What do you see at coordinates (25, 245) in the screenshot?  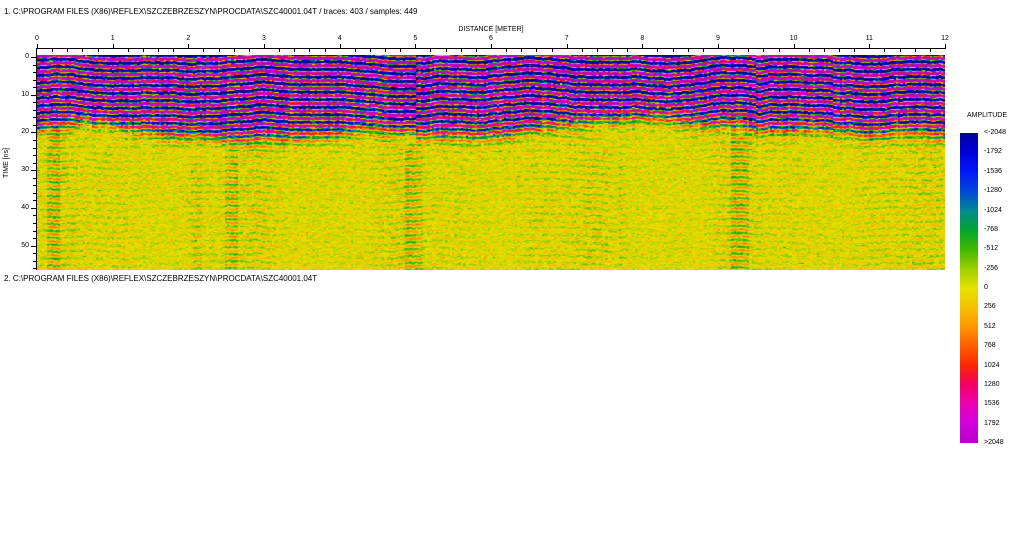 I see `y-tick-label: 50` at bounding box center [25, 245].